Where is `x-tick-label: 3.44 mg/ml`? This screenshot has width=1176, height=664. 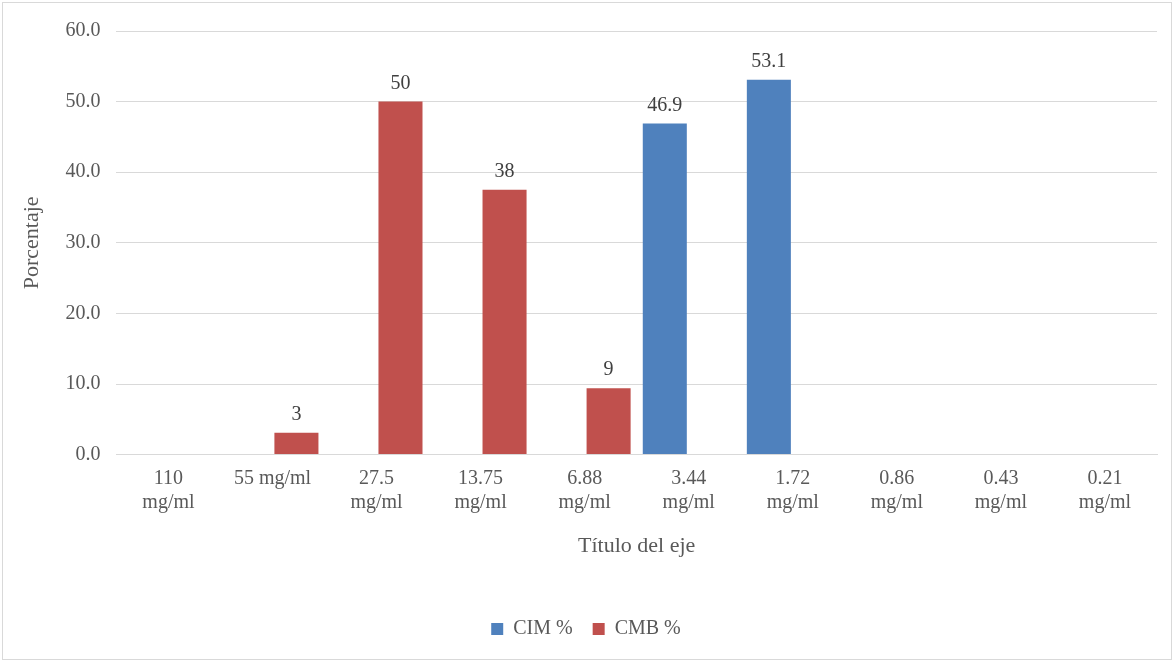 x-tick-label: 3.44 mg/ml is located at coordinates (689, 489).